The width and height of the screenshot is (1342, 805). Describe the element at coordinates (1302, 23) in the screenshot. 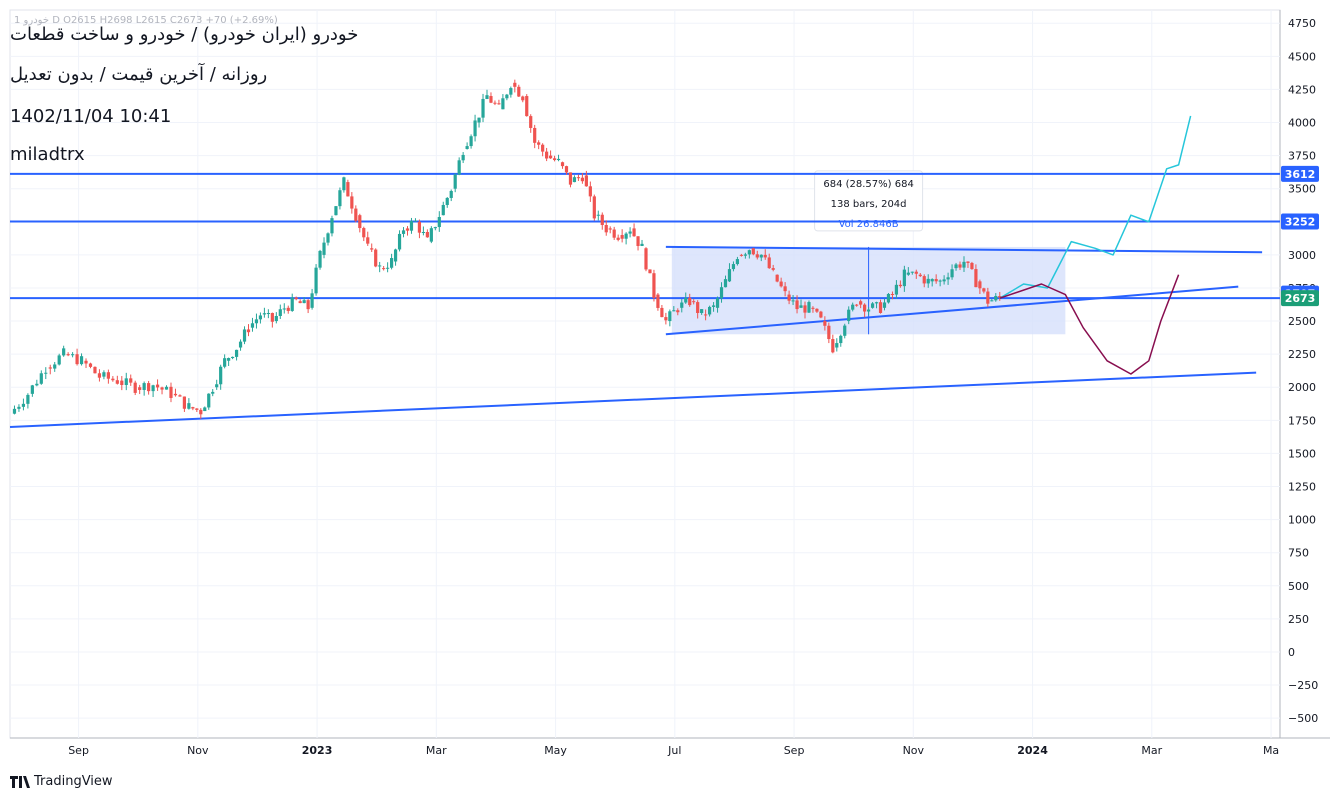

I see `y-tick-label: 4750` at that location.